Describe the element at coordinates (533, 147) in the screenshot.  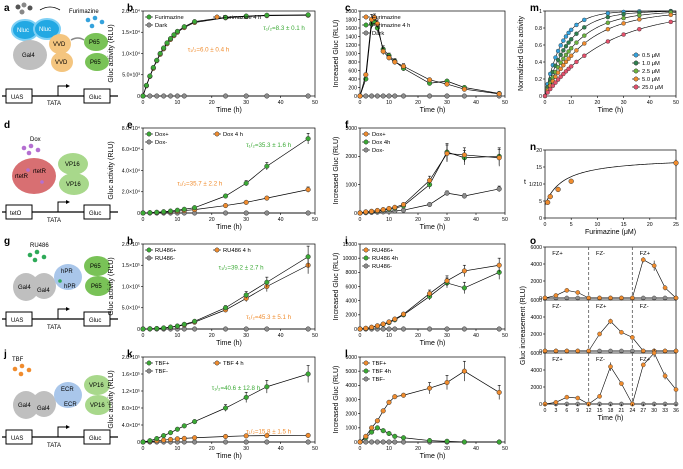
I see `panel-label-n: n` at that location.